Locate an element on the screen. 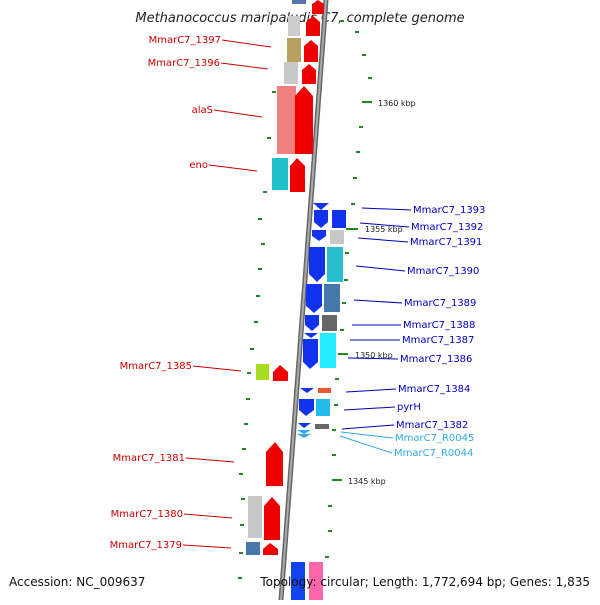 Image resolution: width=600 pixels, height=605 pixels. gene-label: MmarC7_1396 is located at coordinates (184, 63).